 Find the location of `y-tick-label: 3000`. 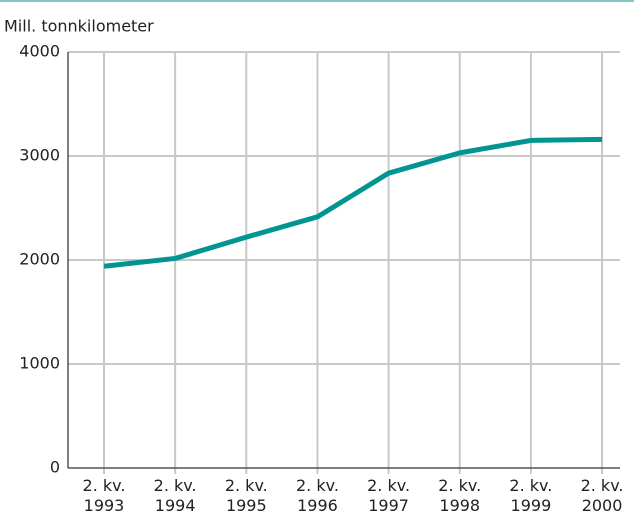

y-tick-label: 3000 is located at coordinates (39, 155).